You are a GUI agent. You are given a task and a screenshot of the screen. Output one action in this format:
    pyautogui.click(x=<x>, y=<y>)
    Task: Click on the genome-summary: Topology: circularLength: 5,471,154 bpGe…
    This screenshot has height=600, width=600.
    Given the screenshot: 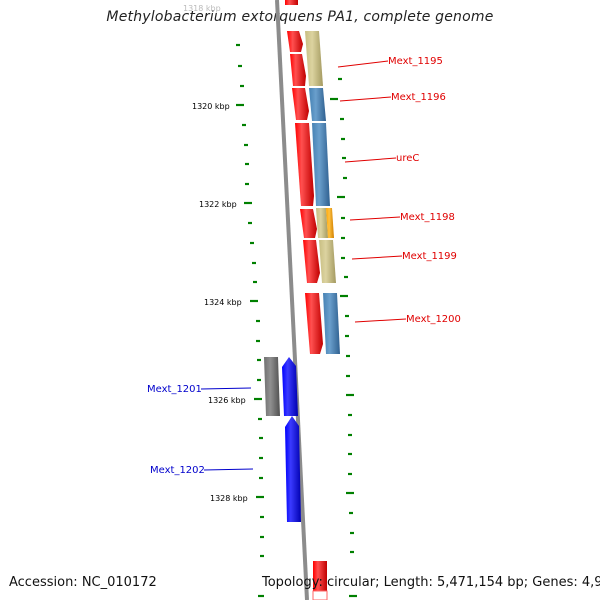 What is the action you would take?
    pyautogui.click(x=431, y=582)
    